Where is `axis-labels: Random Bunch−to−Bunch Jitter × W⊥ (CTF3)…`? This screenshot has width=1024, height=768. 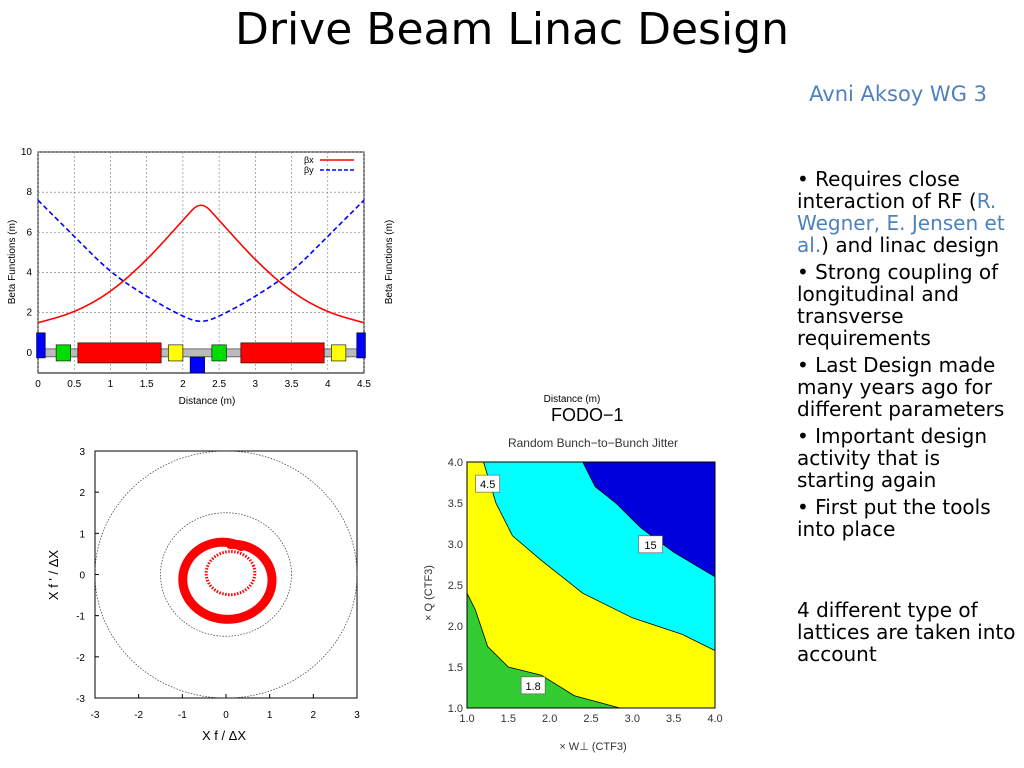
axis-labels: Random Bunch−to−Bunch Jitter × W⊥ (CTF3)… is located at coordinates (550, 594).